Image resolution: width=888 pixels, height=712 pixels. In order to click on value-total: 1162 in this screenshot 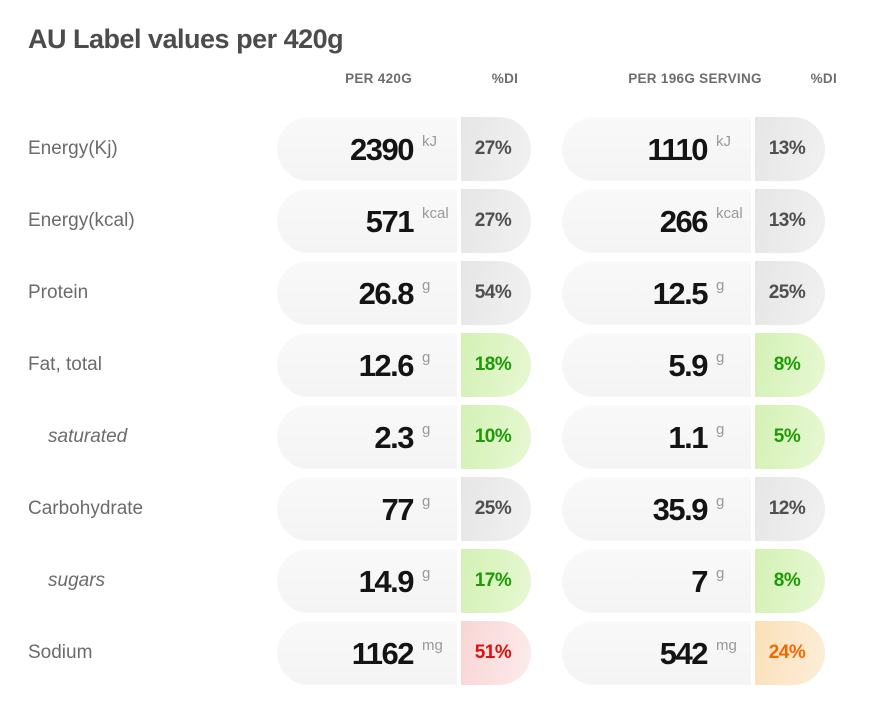, I will do `click(383, 653)`.